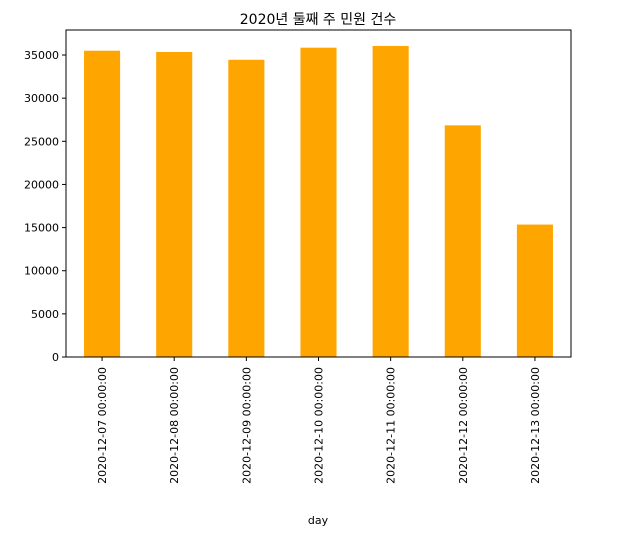 The width and height of the screenshot is (627, 545). I want to click on x-tick-label-5: 2020-12-12 00:00:00, so click(463, 425).